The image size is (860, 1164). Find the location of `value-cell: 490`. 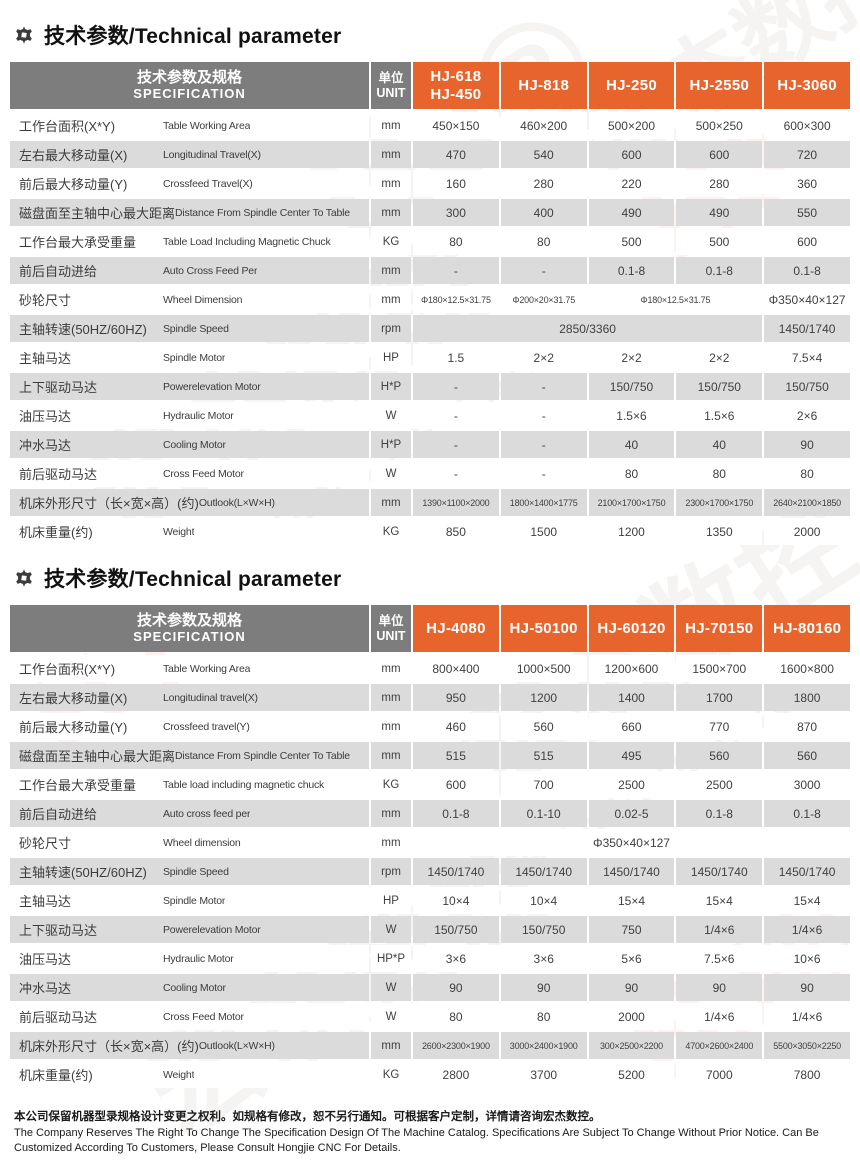

value-cell: 490 is located at coordinates (631, 212).